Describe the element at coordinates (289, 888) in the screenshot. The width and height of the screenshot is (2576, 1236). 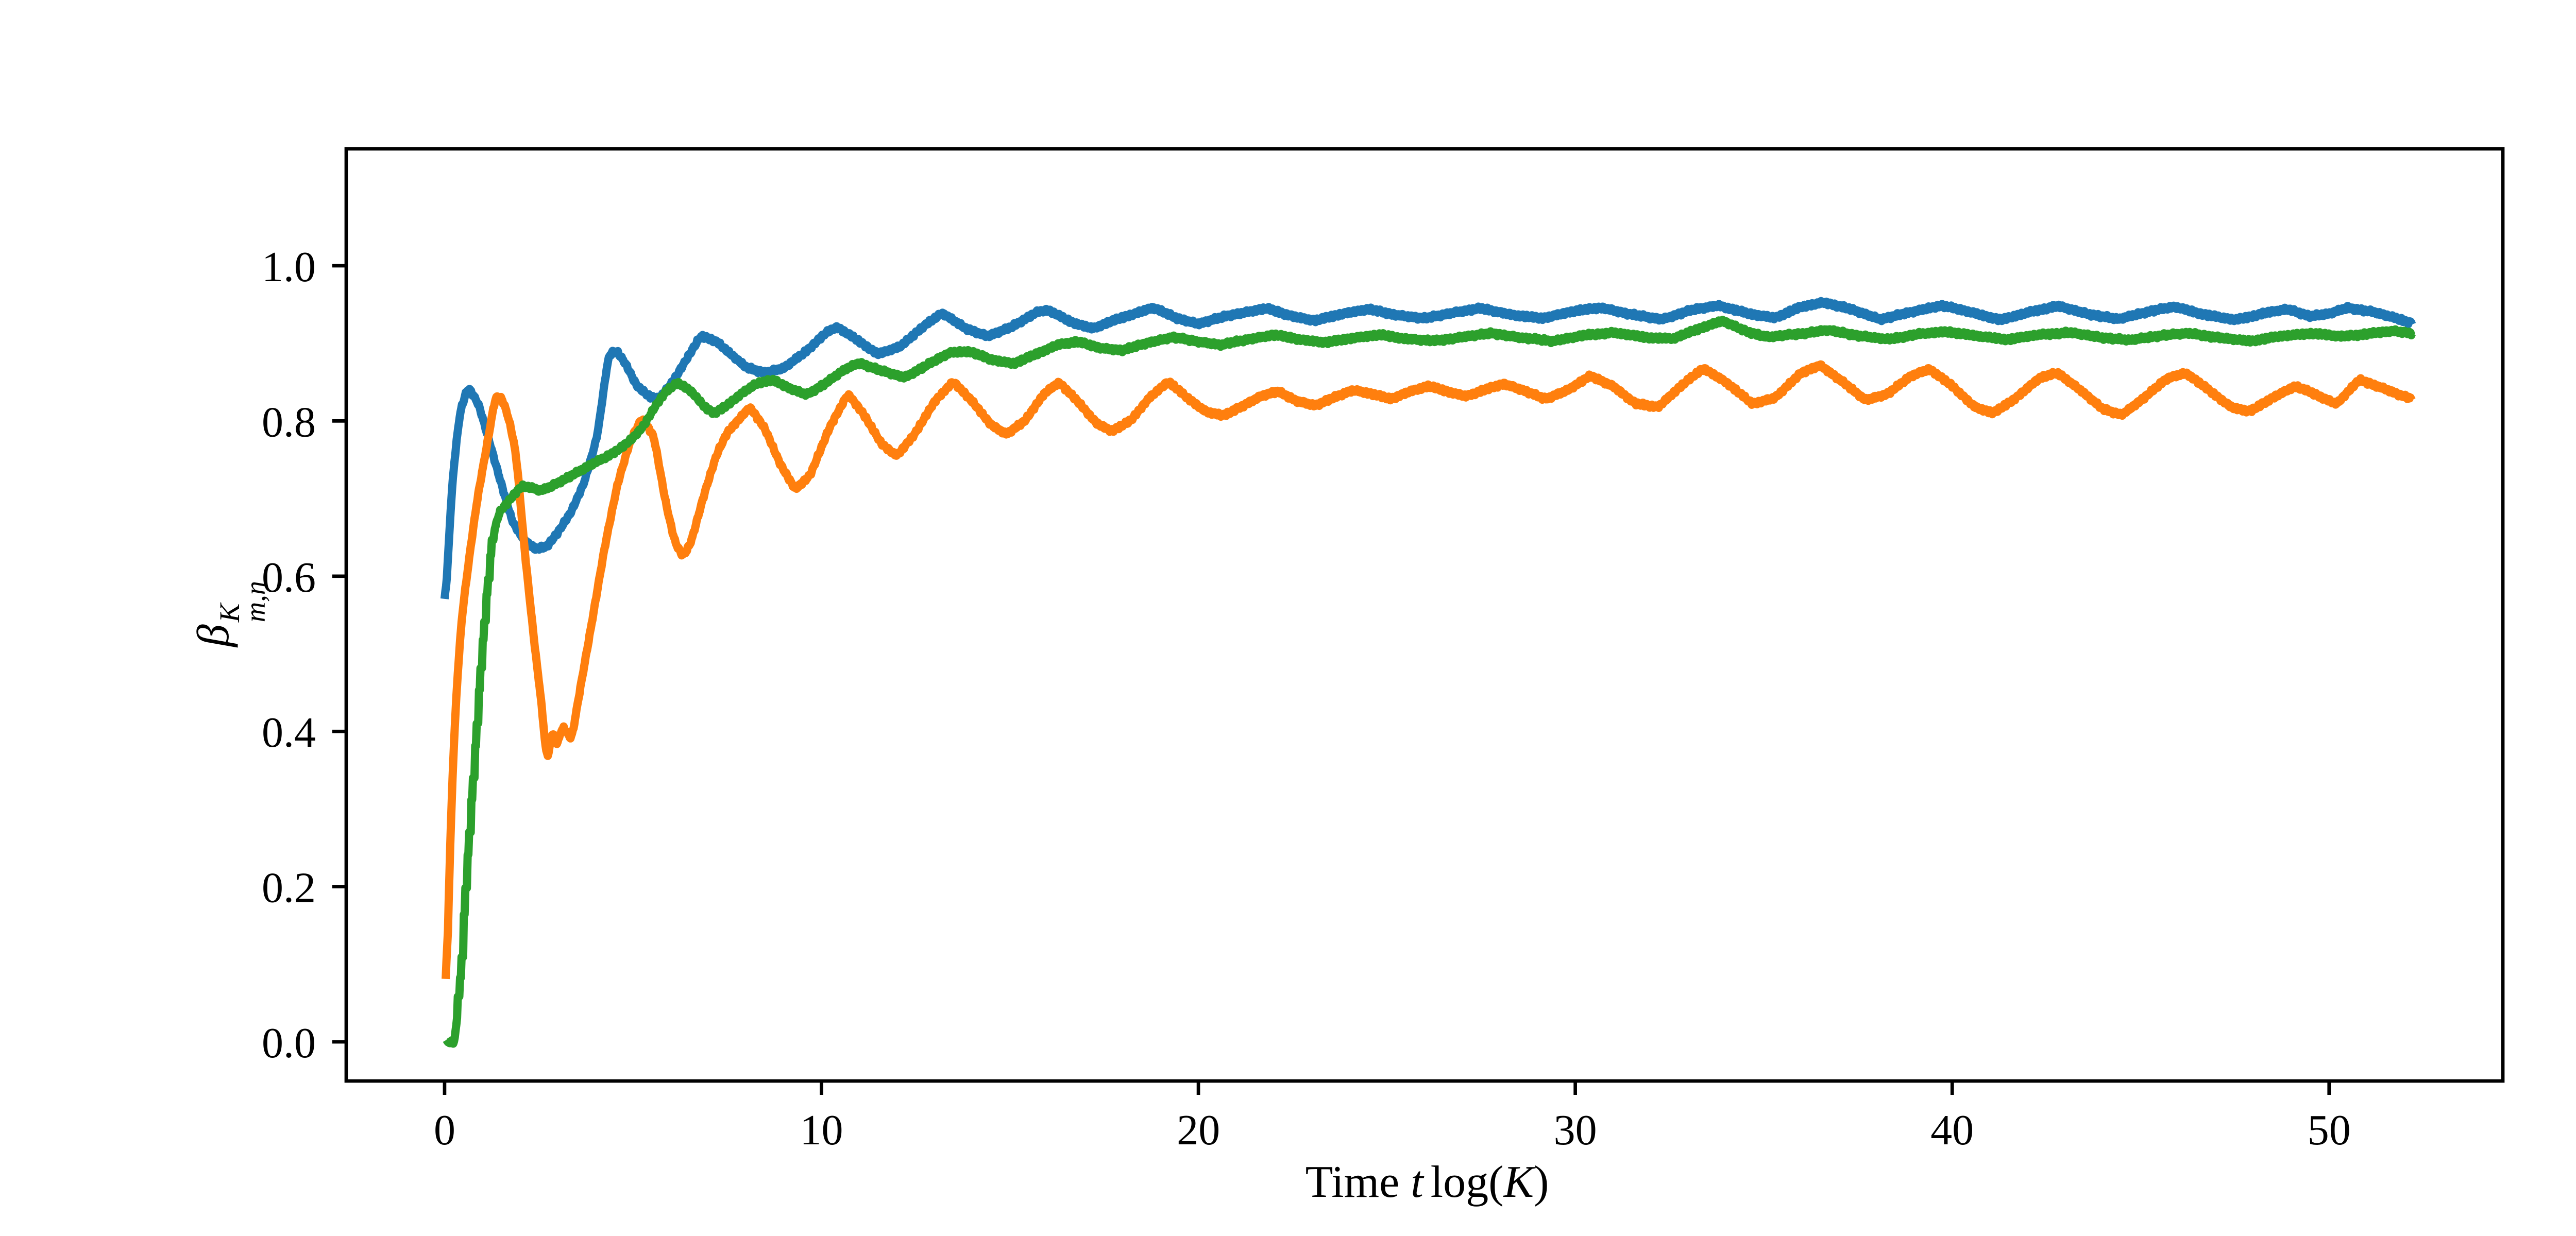
I see `y-tick-label: 0.2` at that location.